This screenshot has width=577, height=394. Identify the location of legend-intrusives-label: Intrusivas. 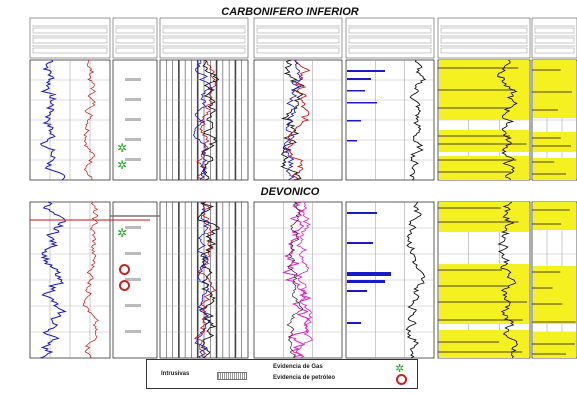
(175, 374).